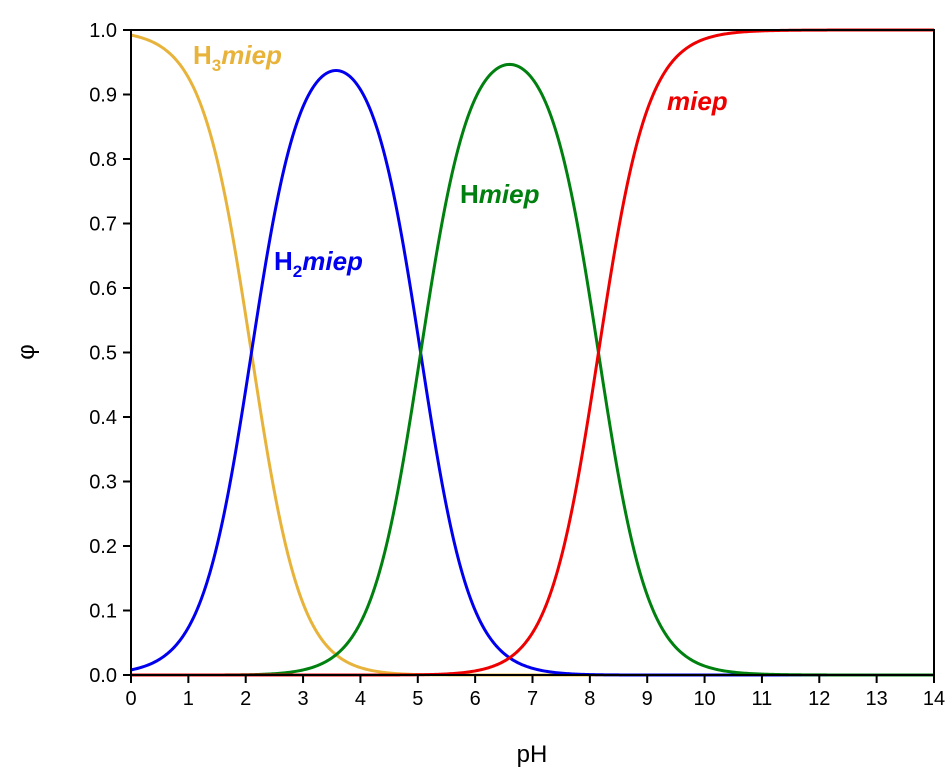 This screenshot has height=775, width=952. What do you see at coordinates (647, 699) in the screenshot?
I see `x-tick-label: 9` at bounding box center [647, 699].